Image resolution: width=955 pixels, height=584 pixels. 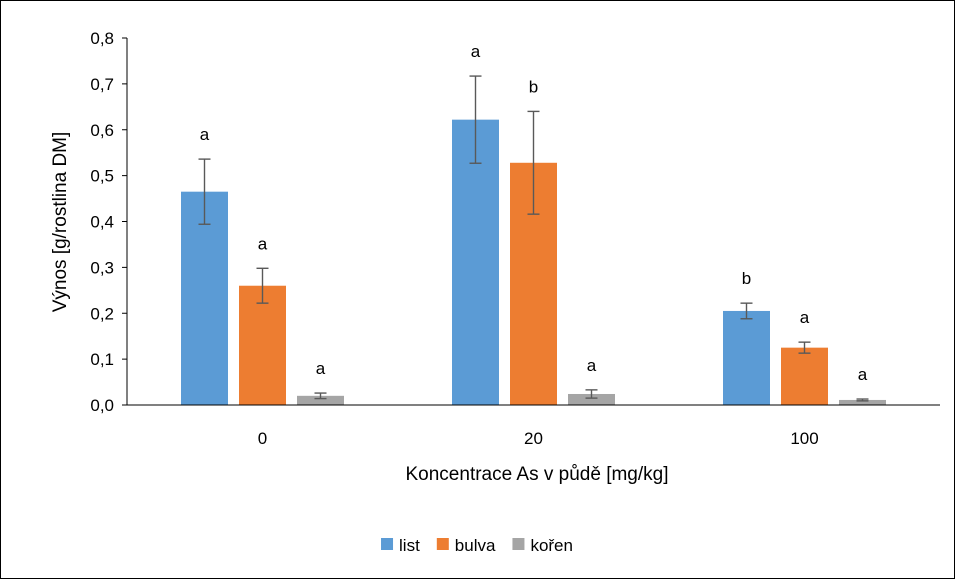 I want to click on y-tick-label: 0,4, so click(x=102, y=222).